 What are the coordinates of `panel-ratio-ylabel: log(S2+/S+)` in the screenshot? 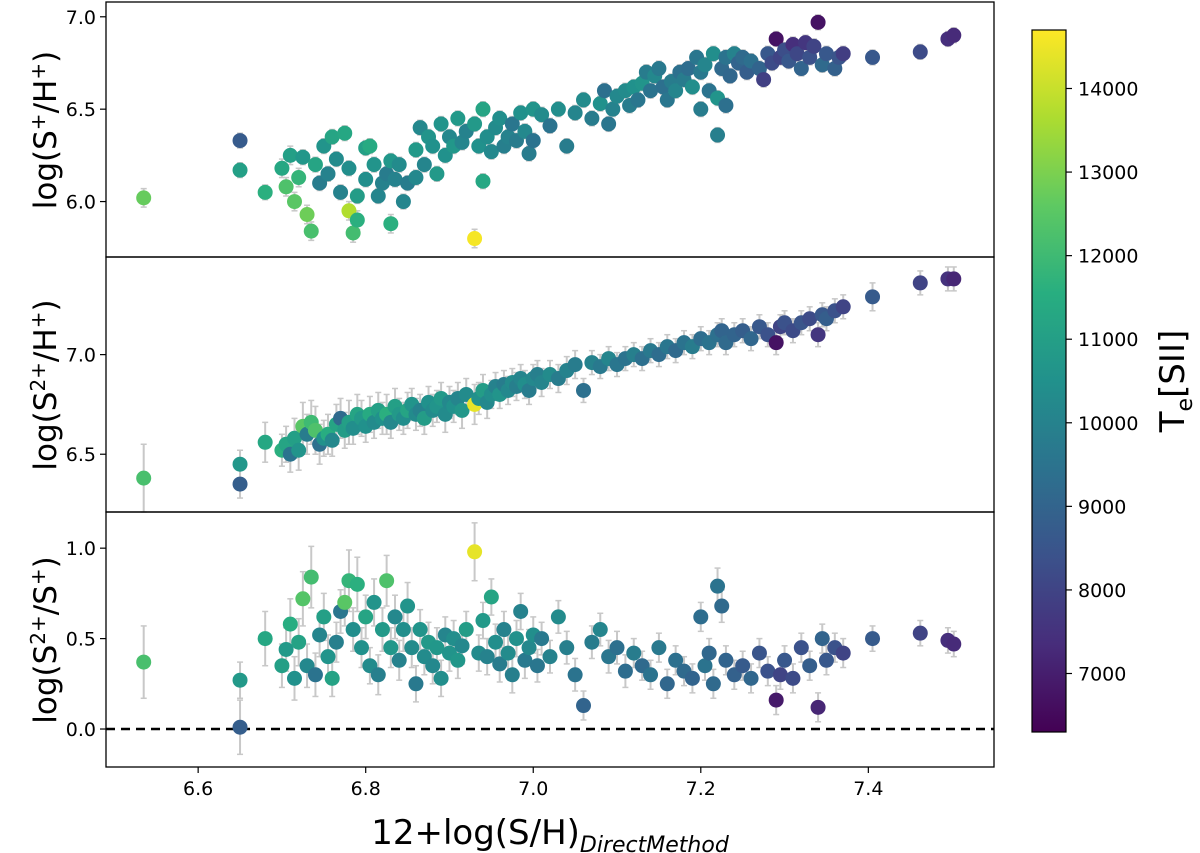 It's located at (45, 640).